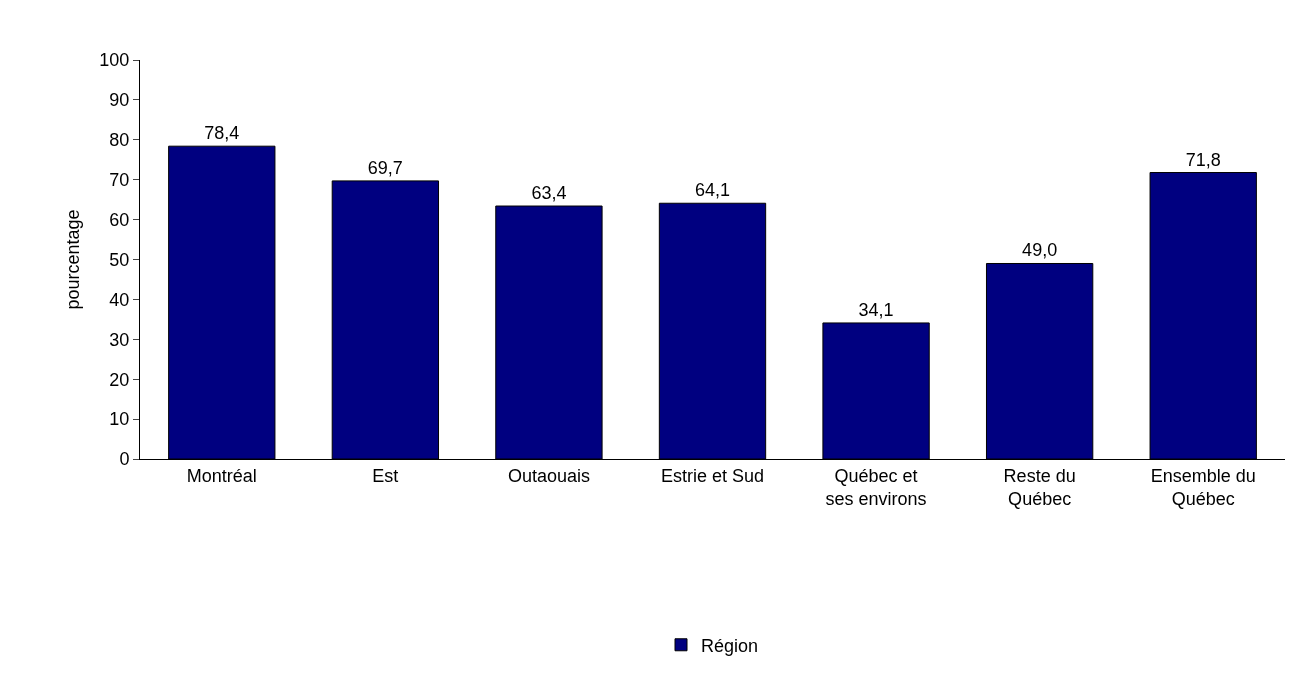  What do you see at coordinates (119, 339) in the screenshot?
I see `y-tick-label: 30` at bounding box center [119, 339].